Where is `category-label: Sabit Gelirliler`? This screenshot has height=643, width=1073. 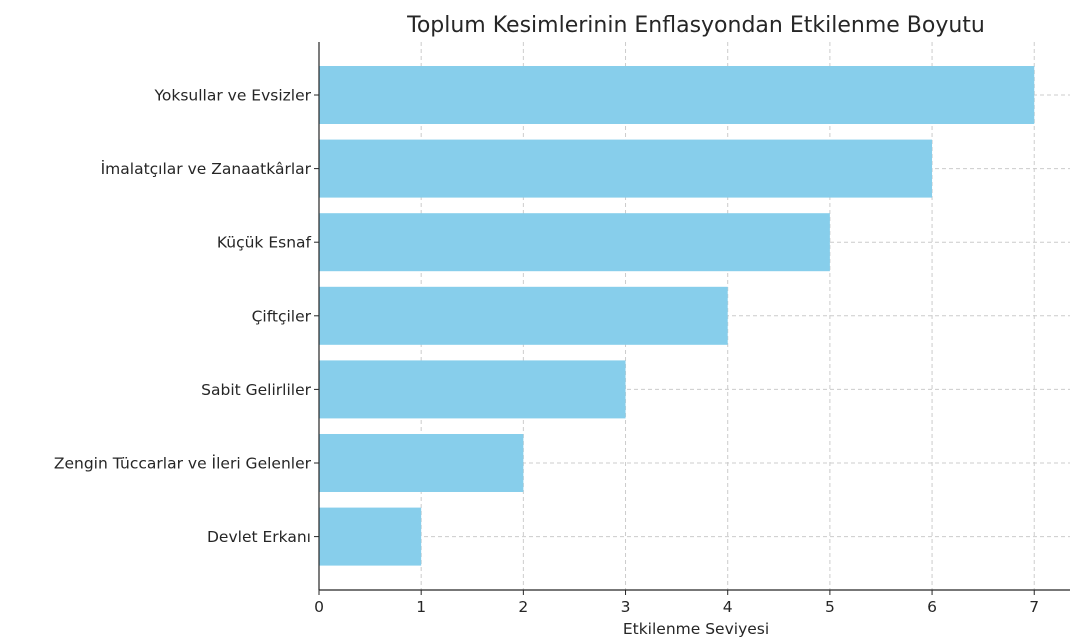 category-label: Sabit Gelirliler is located at coordinates (256, 390).